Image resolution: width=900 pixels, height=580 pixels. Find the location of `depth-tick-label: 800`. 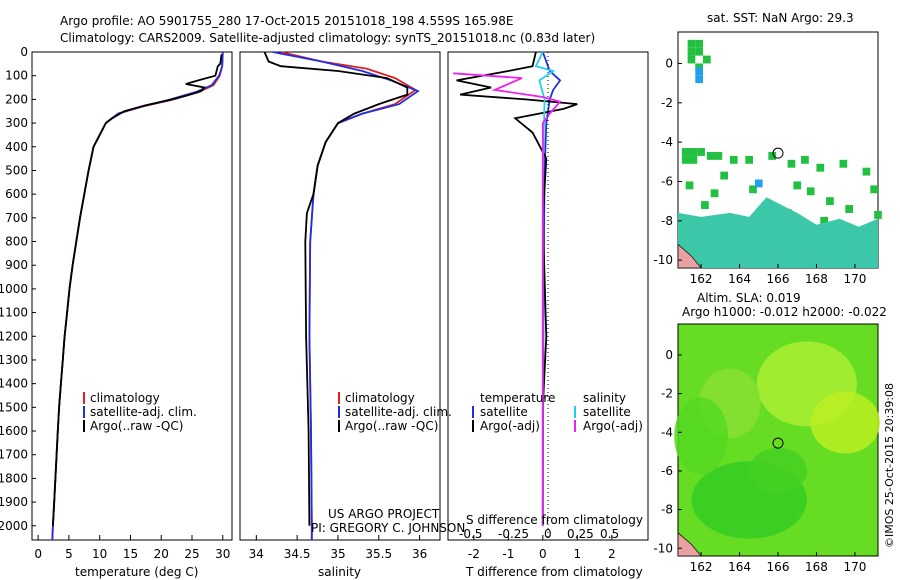

depth-tick-label: 800 is located at coordinates (16, 242).